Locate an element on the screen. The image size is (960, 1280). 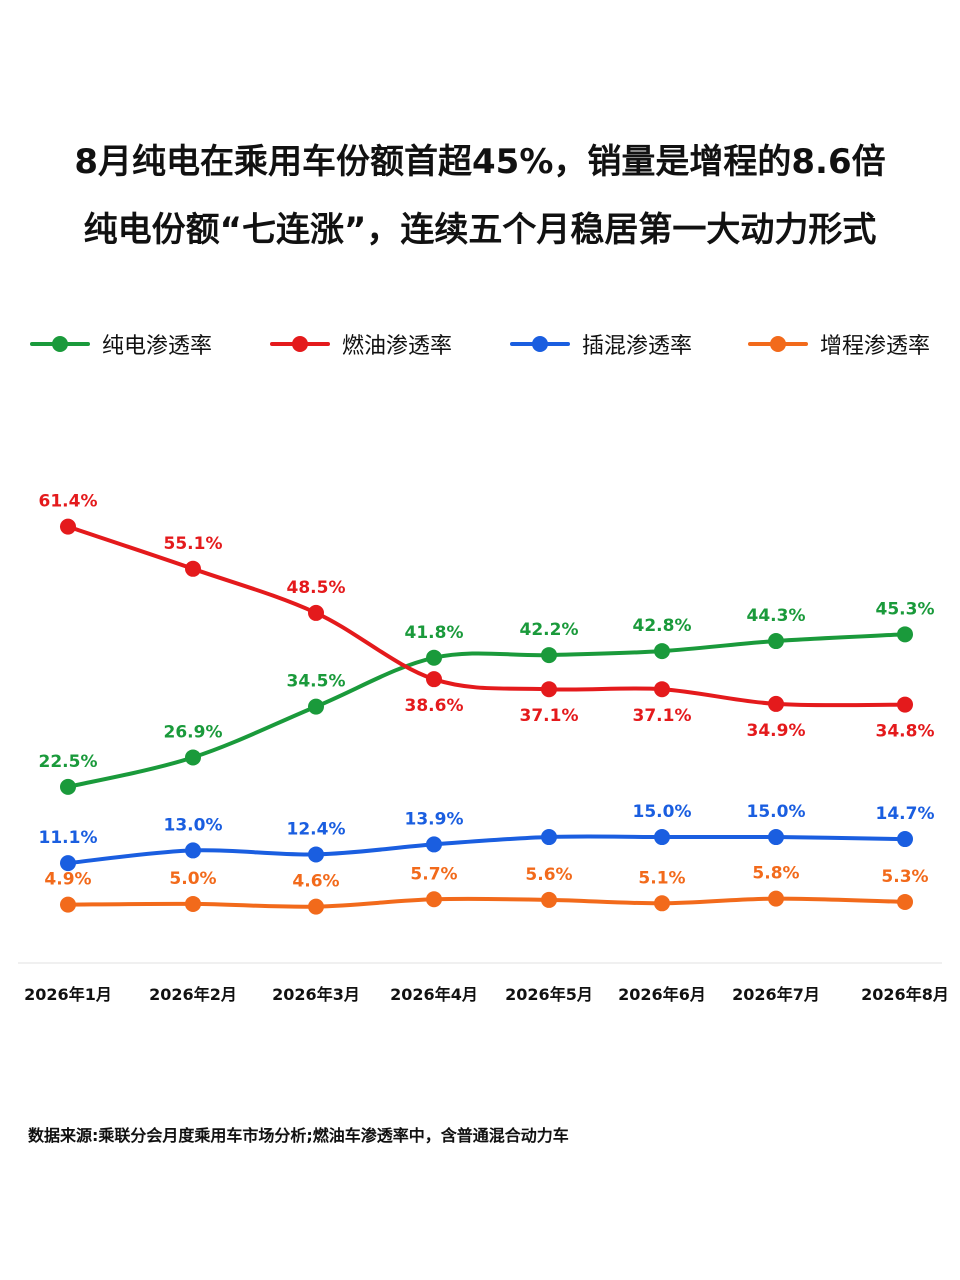
data-label-phev: 12.4% is located at coordinates (316, 829).